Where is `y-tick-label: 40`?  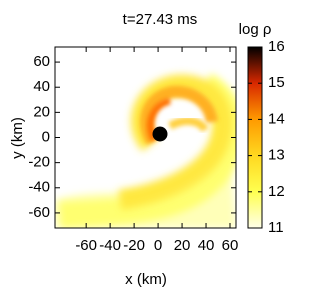 y-tick-label: 40 is located at coordinates (41, 86).